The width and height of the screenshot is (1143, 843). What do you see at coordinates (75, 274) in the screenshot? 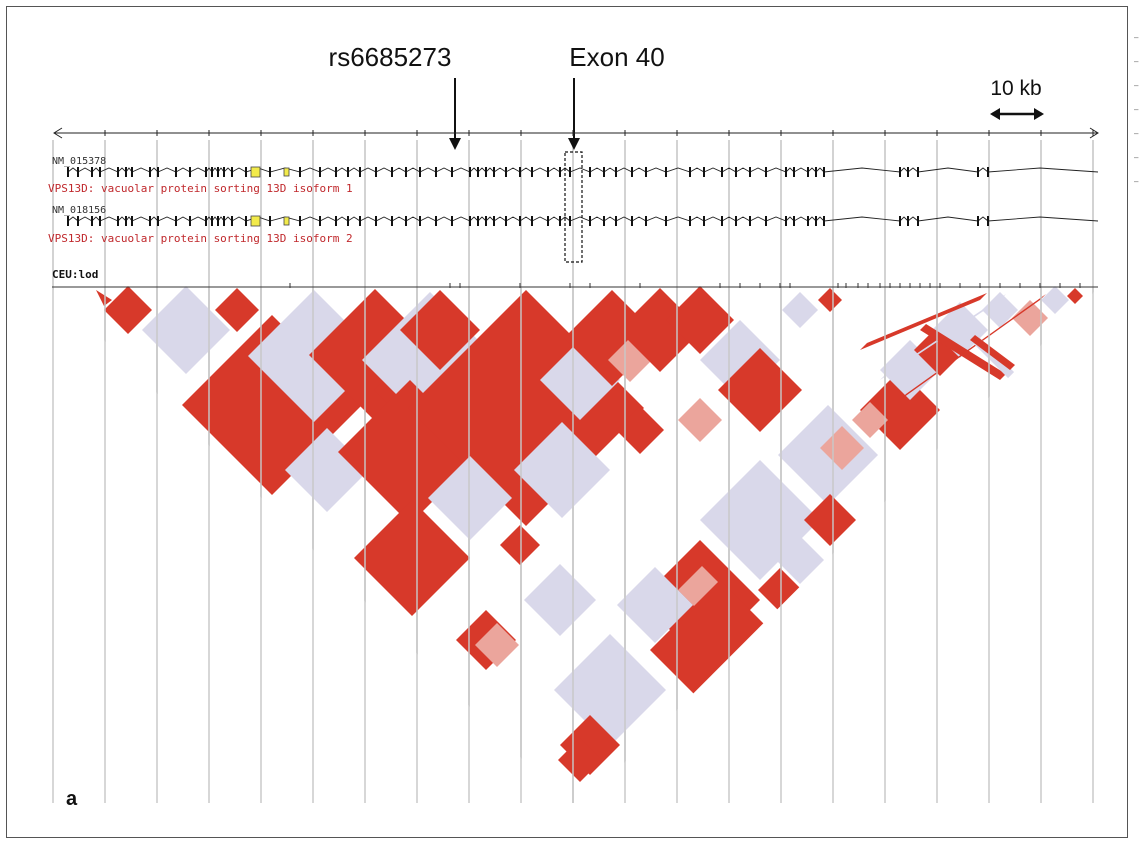
I see `ld-track-label: CEU:lod` at bounding box center [75, 274].